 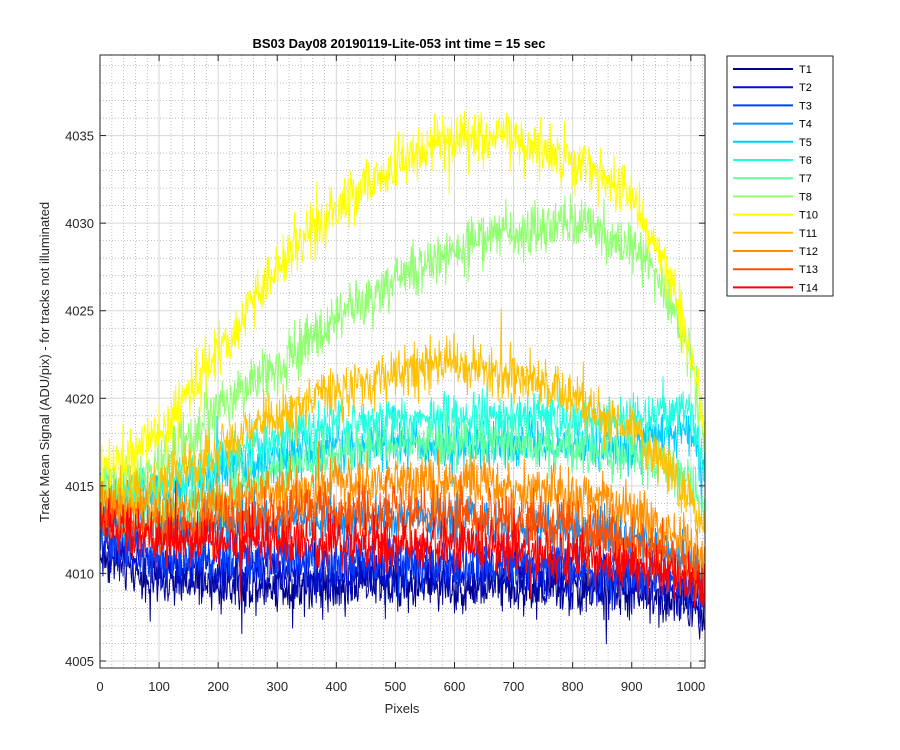 What do you see at coordinates (805, 70) in the screenshot?
I see `legend-label-t1: T1` at bounding box center [805, 70].